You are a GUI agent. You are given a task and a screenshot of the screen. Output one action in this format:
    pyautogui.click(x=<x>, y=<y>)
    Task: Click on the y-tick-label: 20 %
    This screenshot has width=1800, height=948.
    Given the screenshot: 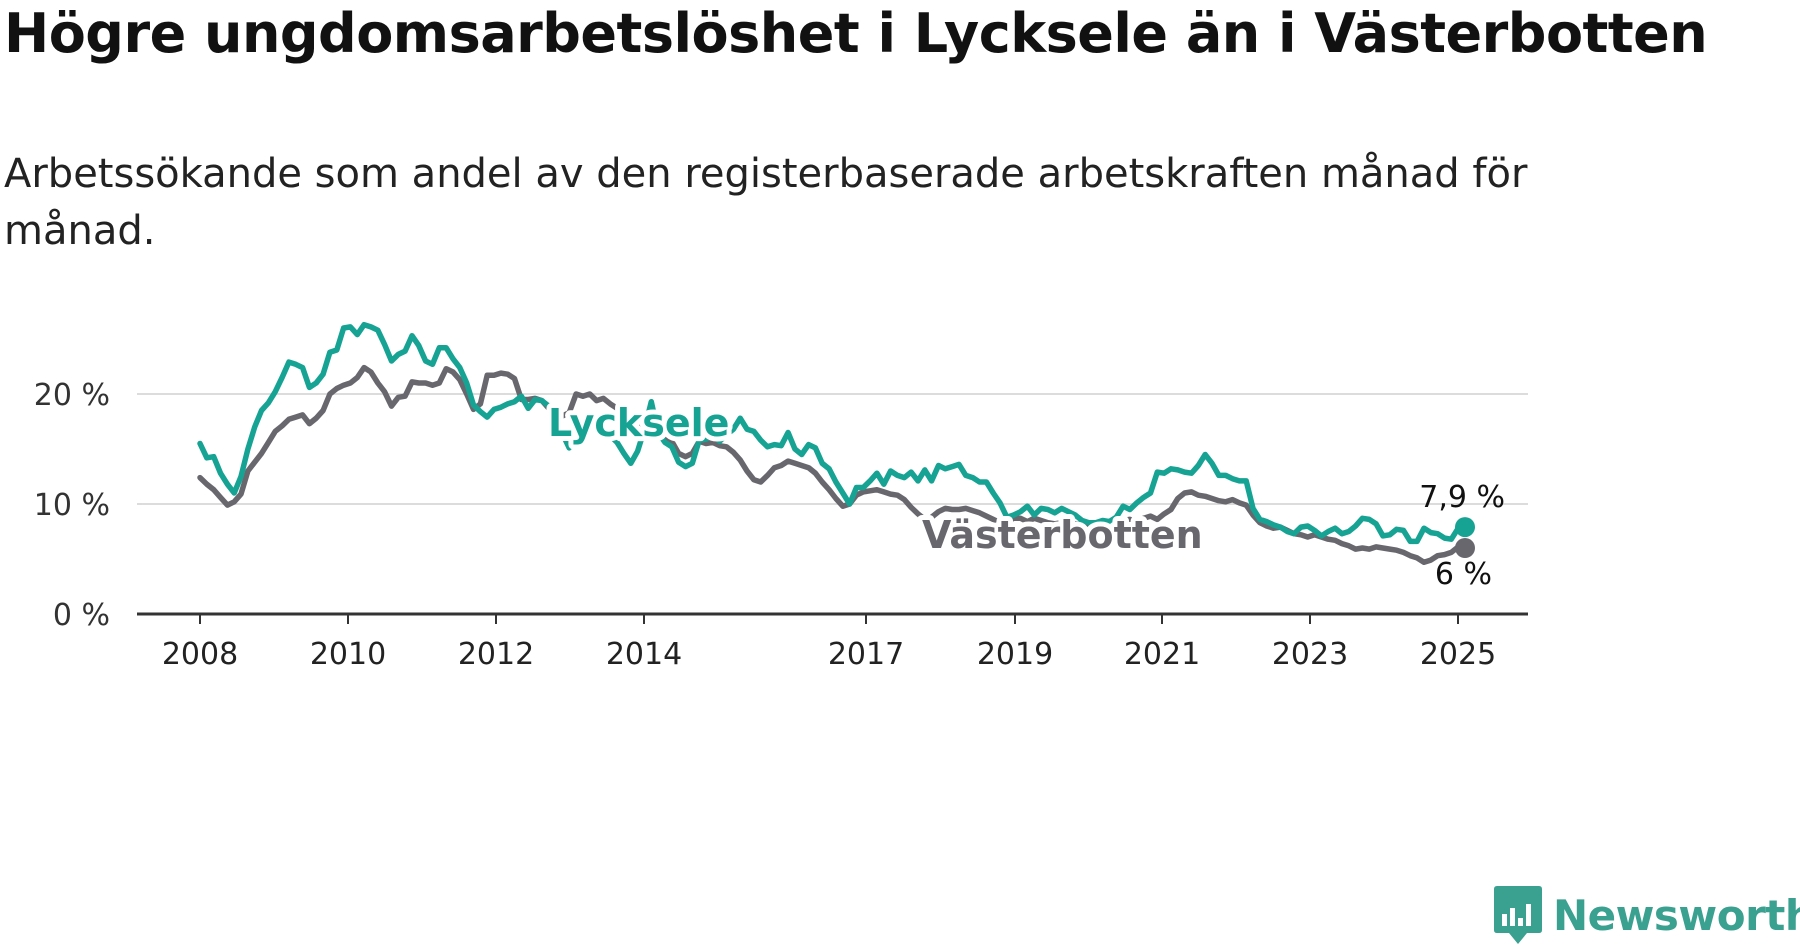 What is the action you would take?
    pyautogui.click(x=72, y=395)
    